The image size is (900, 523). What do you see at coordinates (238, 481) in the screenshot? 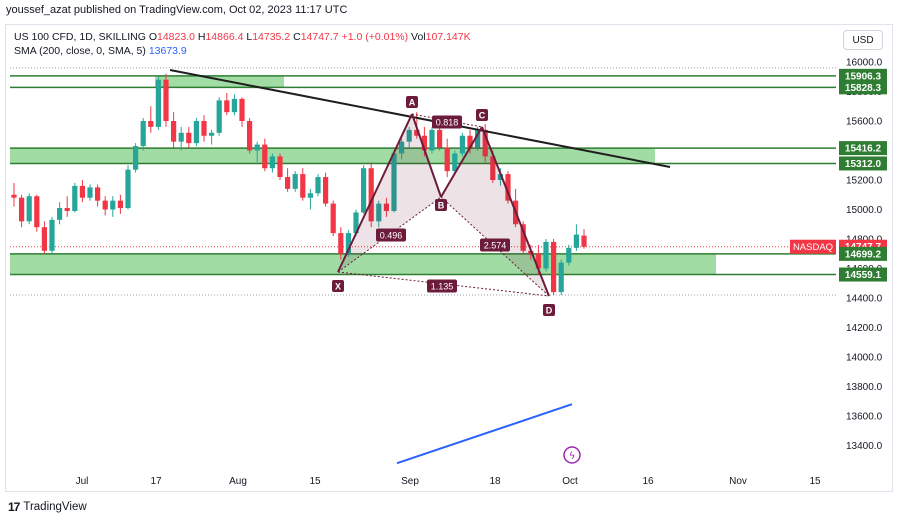
I see `x-tick-label: Aug` at bounding box center [238, 481].